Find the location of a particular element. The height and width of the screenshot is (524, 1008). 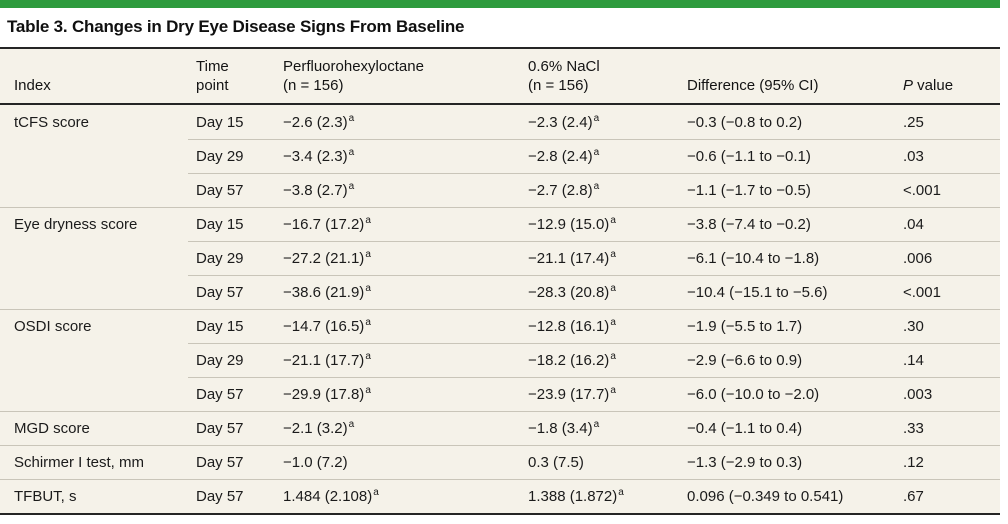

cell-nacl: −28.3 (20.8)a is located at coordinates (607, 291).